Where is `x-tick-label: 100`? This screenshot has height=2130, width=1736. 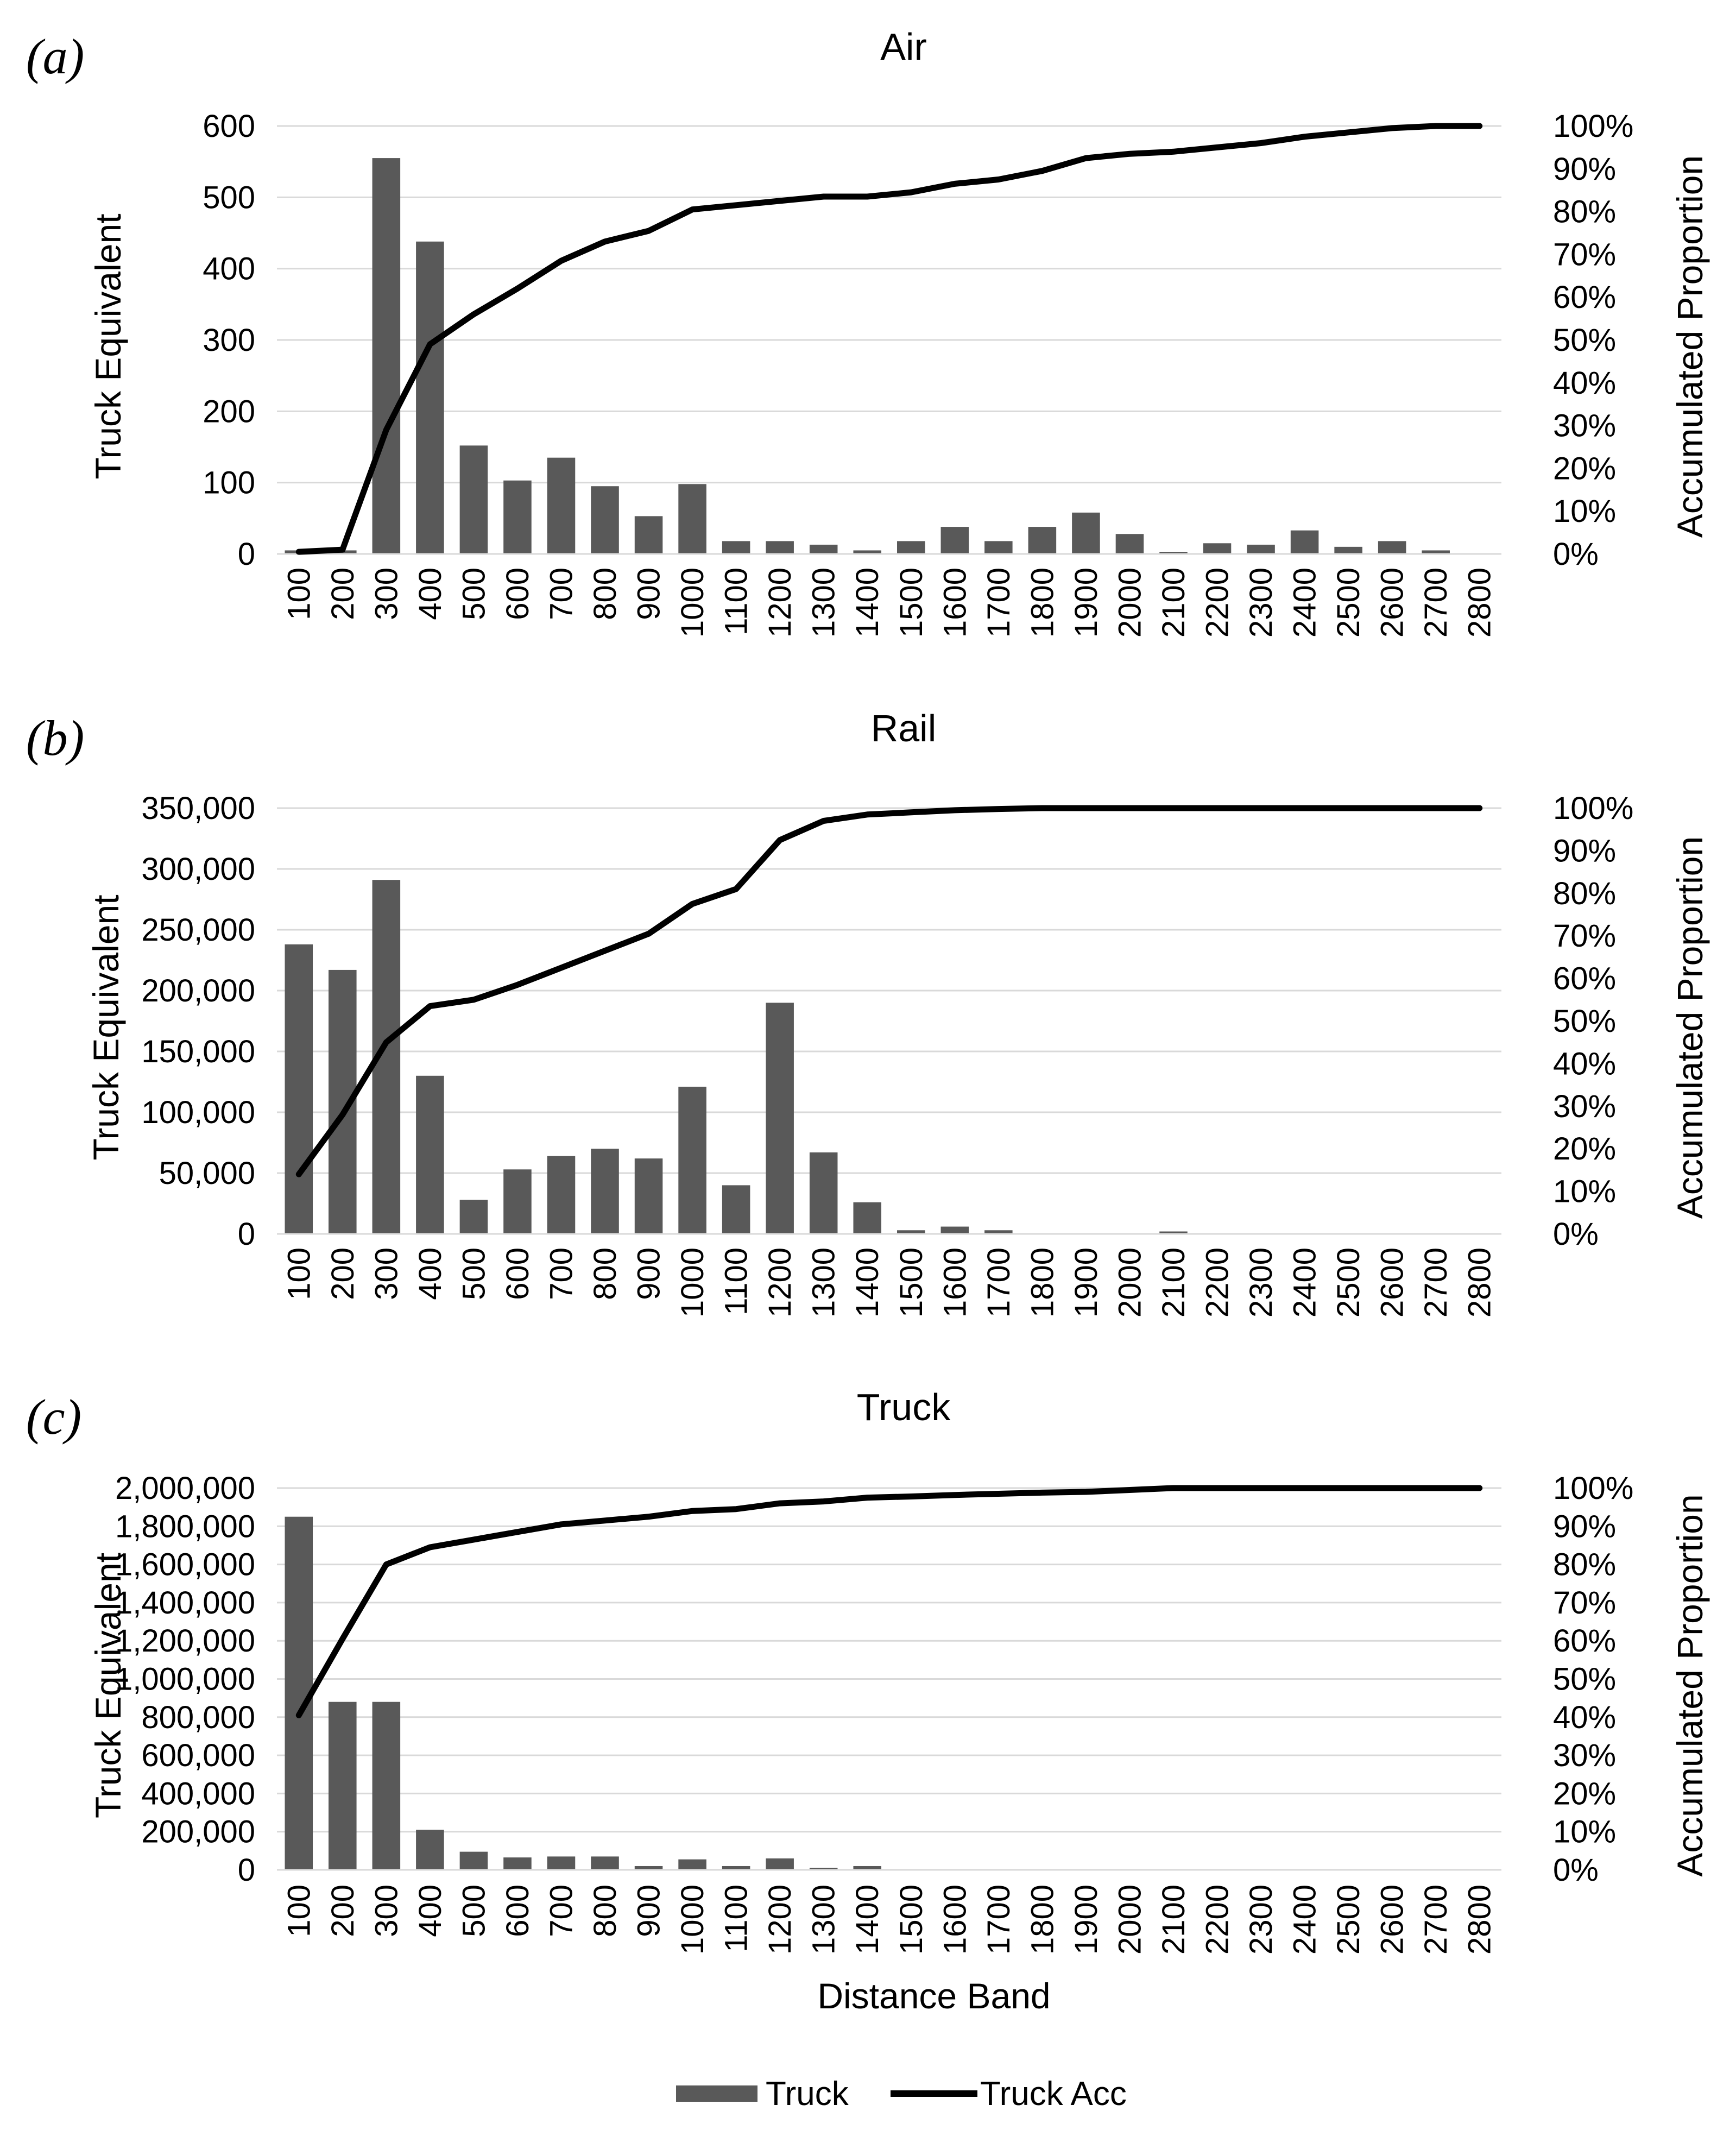 x-tick-label: 100 is located at coordinates (299, 1911).